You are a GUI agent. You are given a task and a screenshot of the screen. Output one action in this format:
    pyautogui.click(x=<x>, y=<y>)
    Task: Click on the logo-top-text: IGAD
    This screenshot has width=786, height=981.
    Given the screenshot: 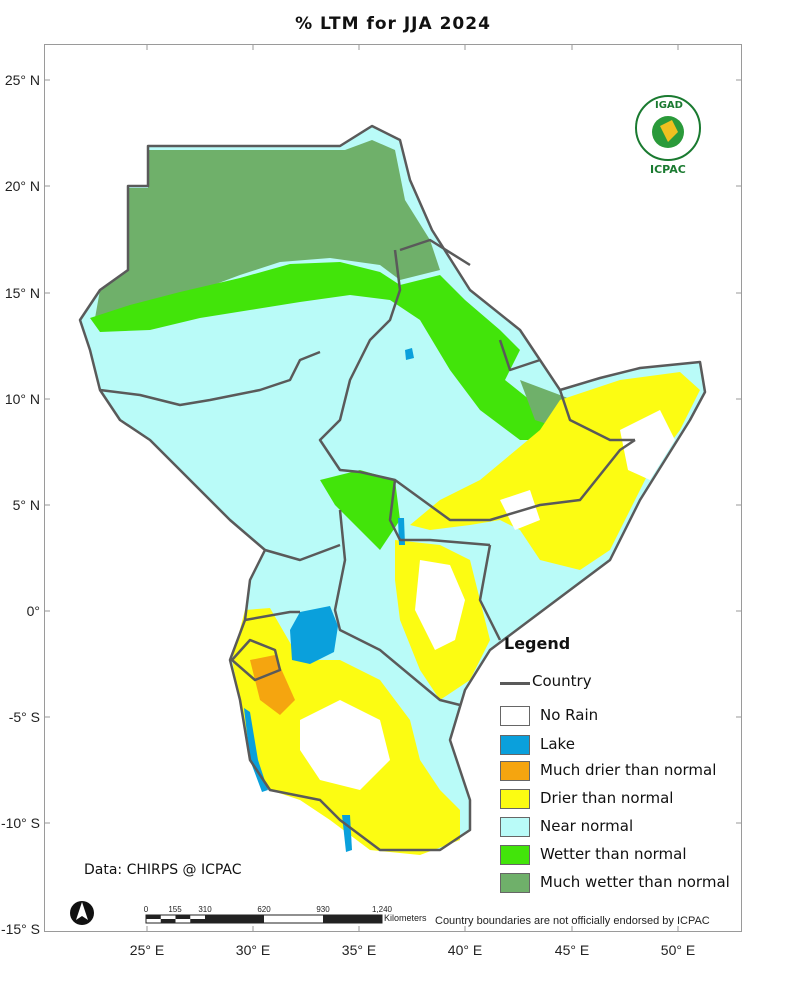 What is the action you would take?
    pyautogui.click(x=669, y=105)
    